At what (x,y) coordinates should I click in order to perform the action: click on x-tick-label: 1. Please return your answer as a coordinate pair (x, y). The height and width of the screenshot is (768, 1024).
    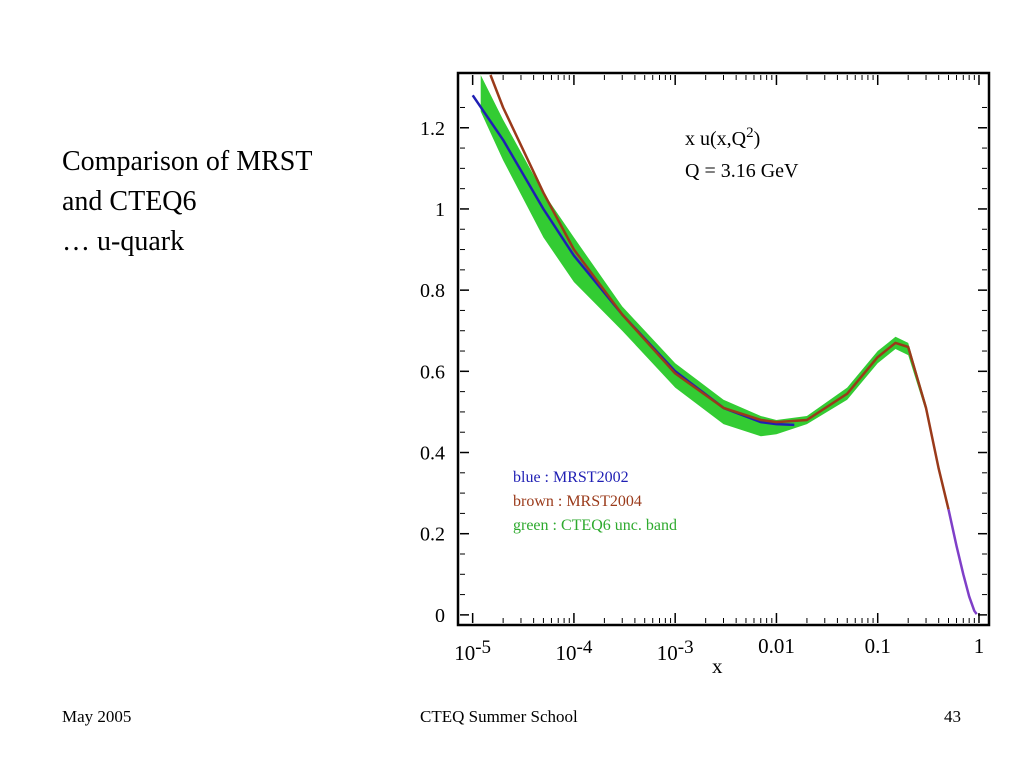
    Looking at the image, I should click on (979, 646).